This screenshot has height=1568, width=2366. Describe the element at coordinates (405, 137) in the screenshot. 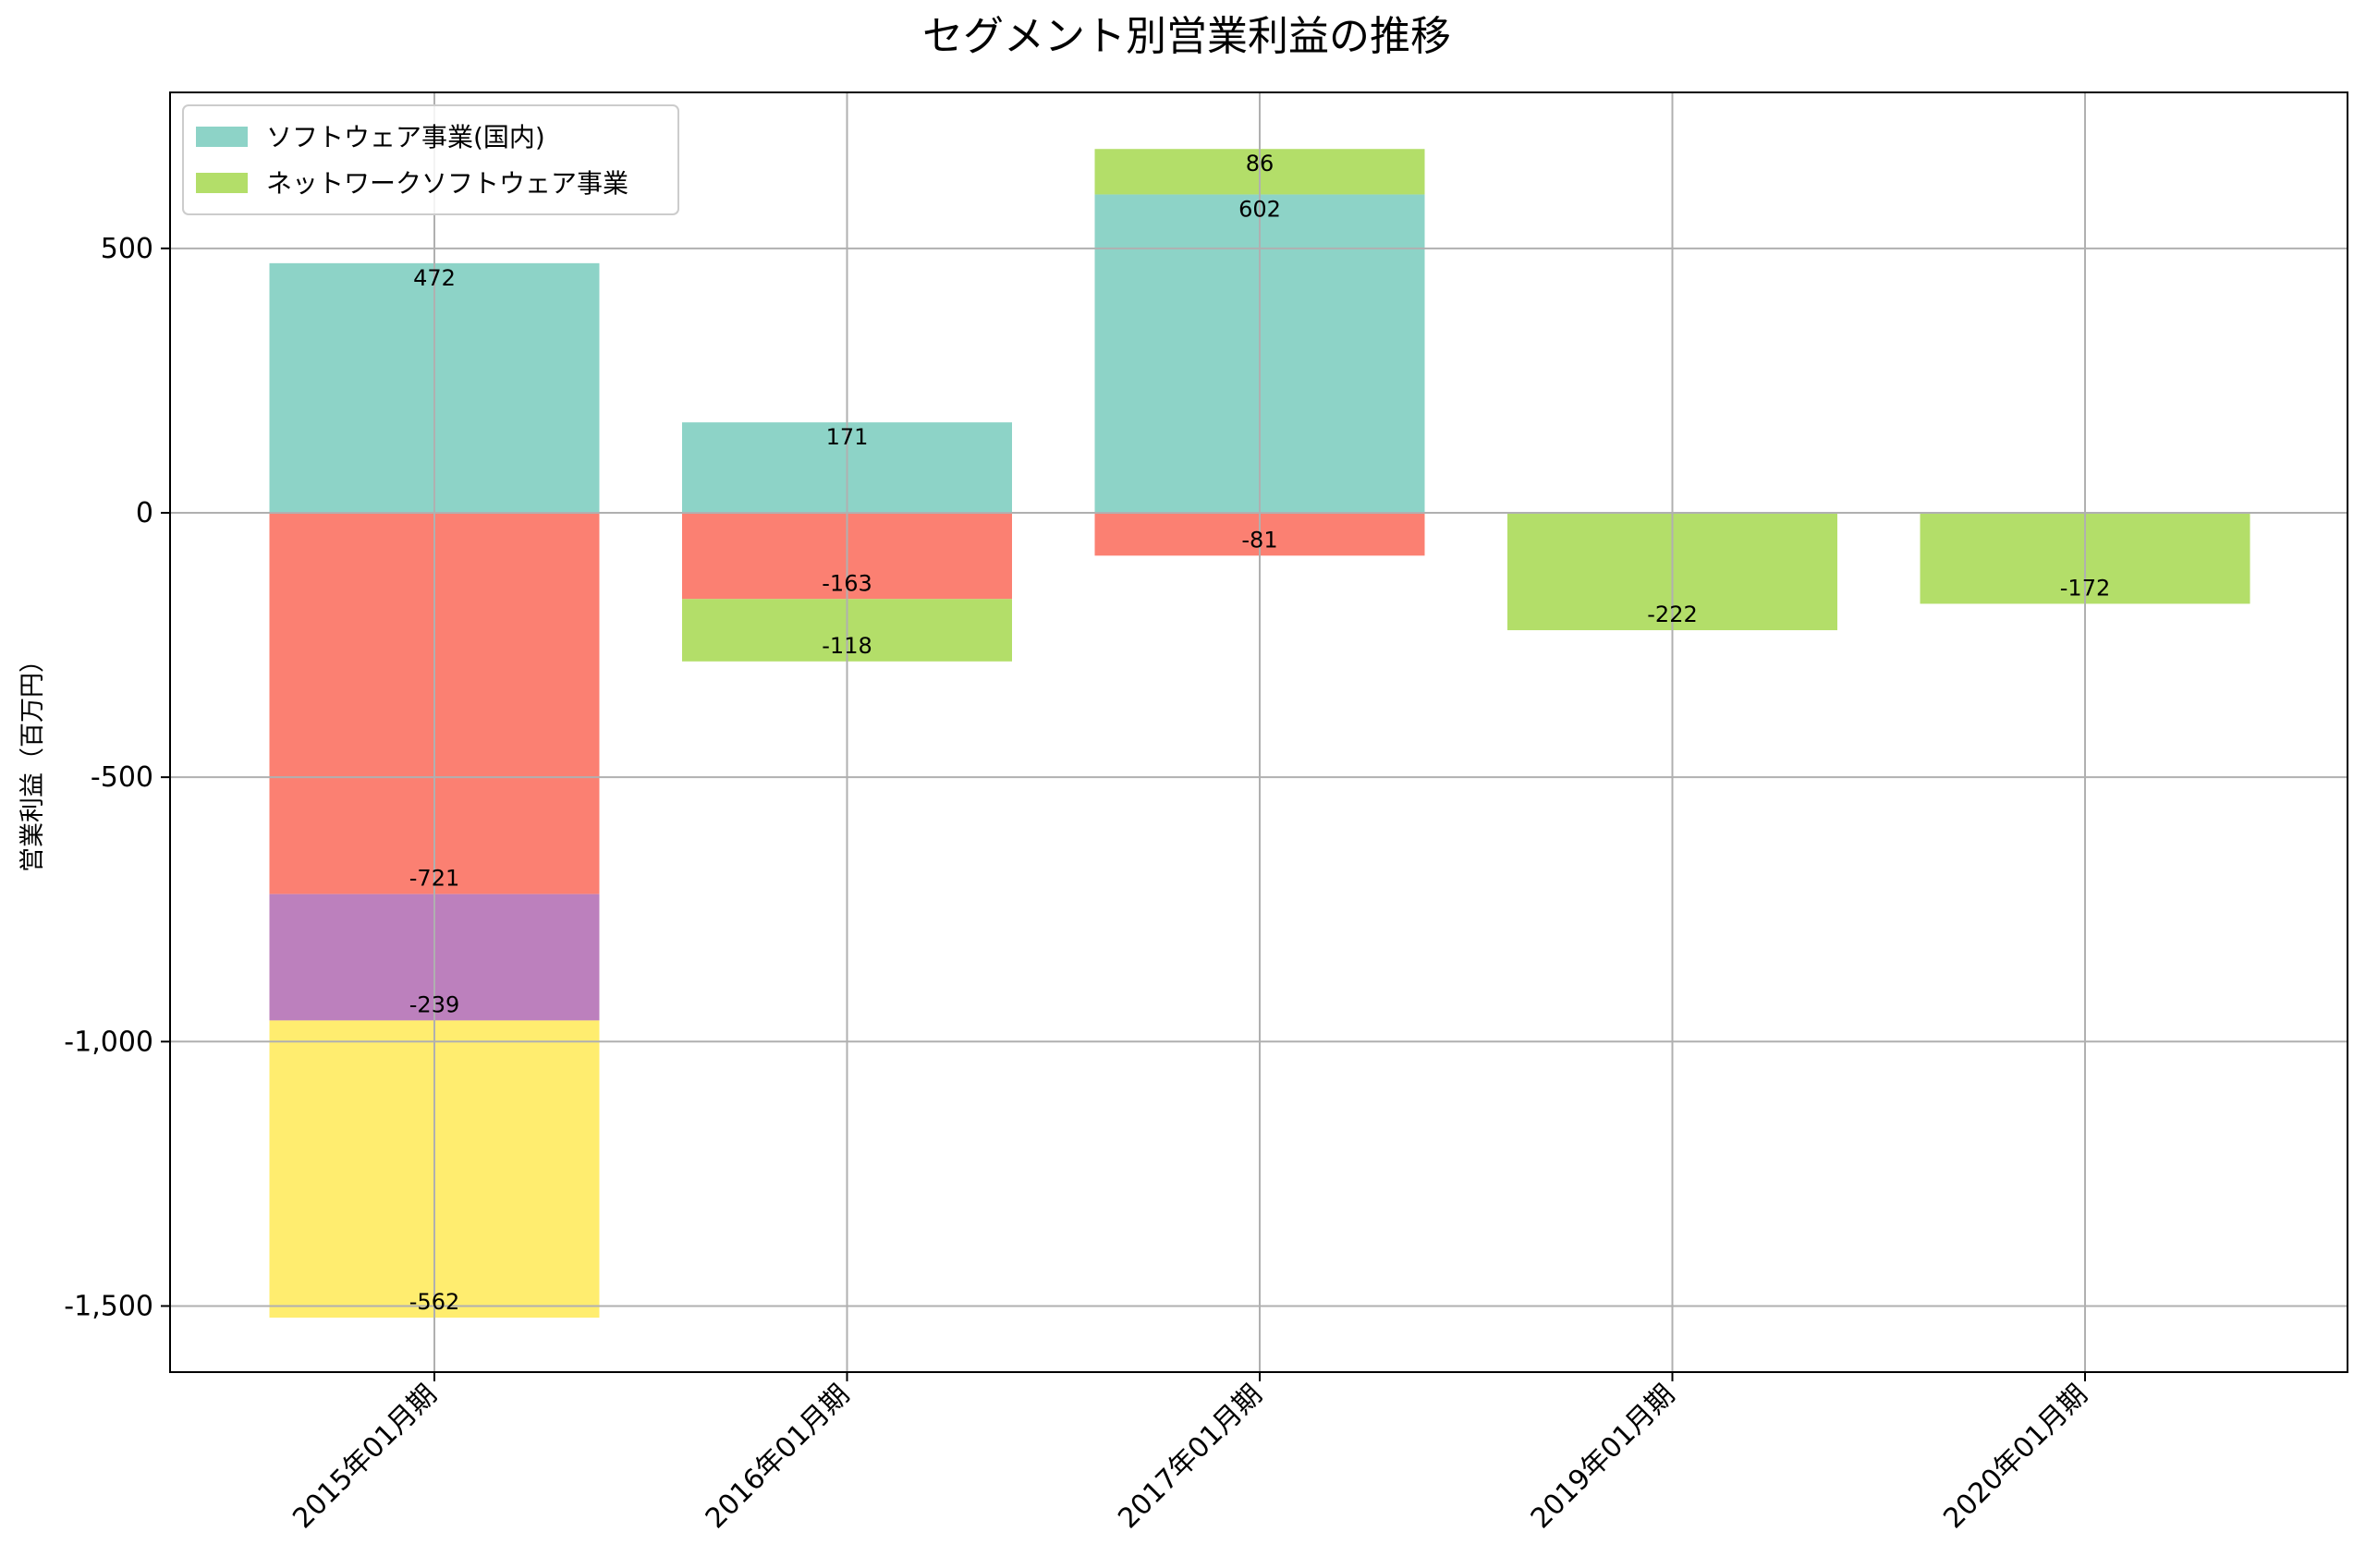

I see `legend-label: ソフトウェア事業(国内)` at that location.